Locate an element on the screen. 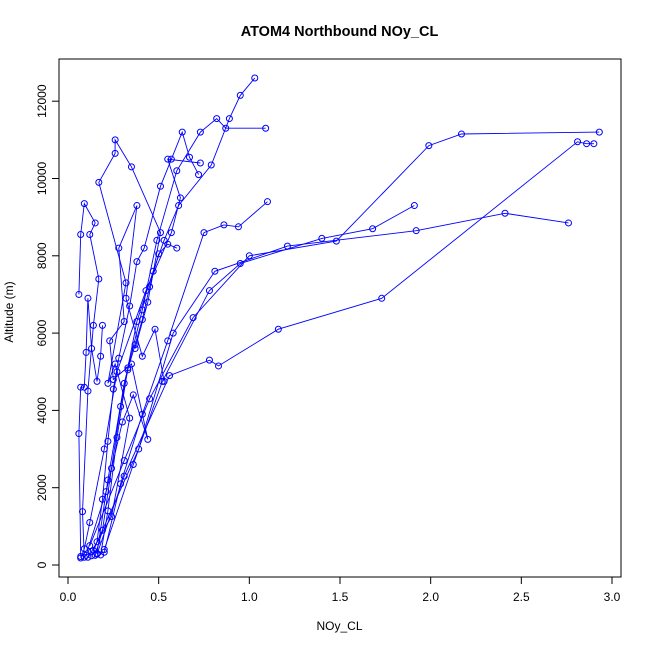  y-tick-label: 8000 is located at coordinates (42, 255).